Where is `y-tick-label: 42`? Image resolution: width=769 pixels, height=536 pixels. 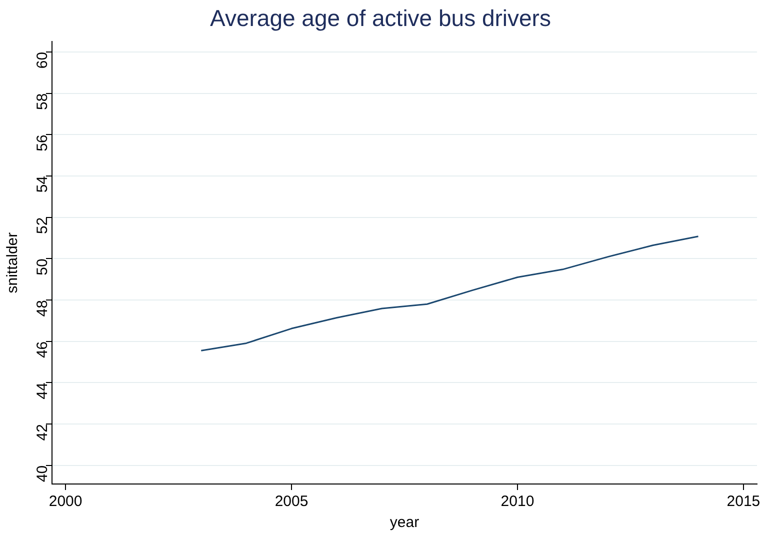
y-tick-label: 42 is located at coordinates (43, 432).